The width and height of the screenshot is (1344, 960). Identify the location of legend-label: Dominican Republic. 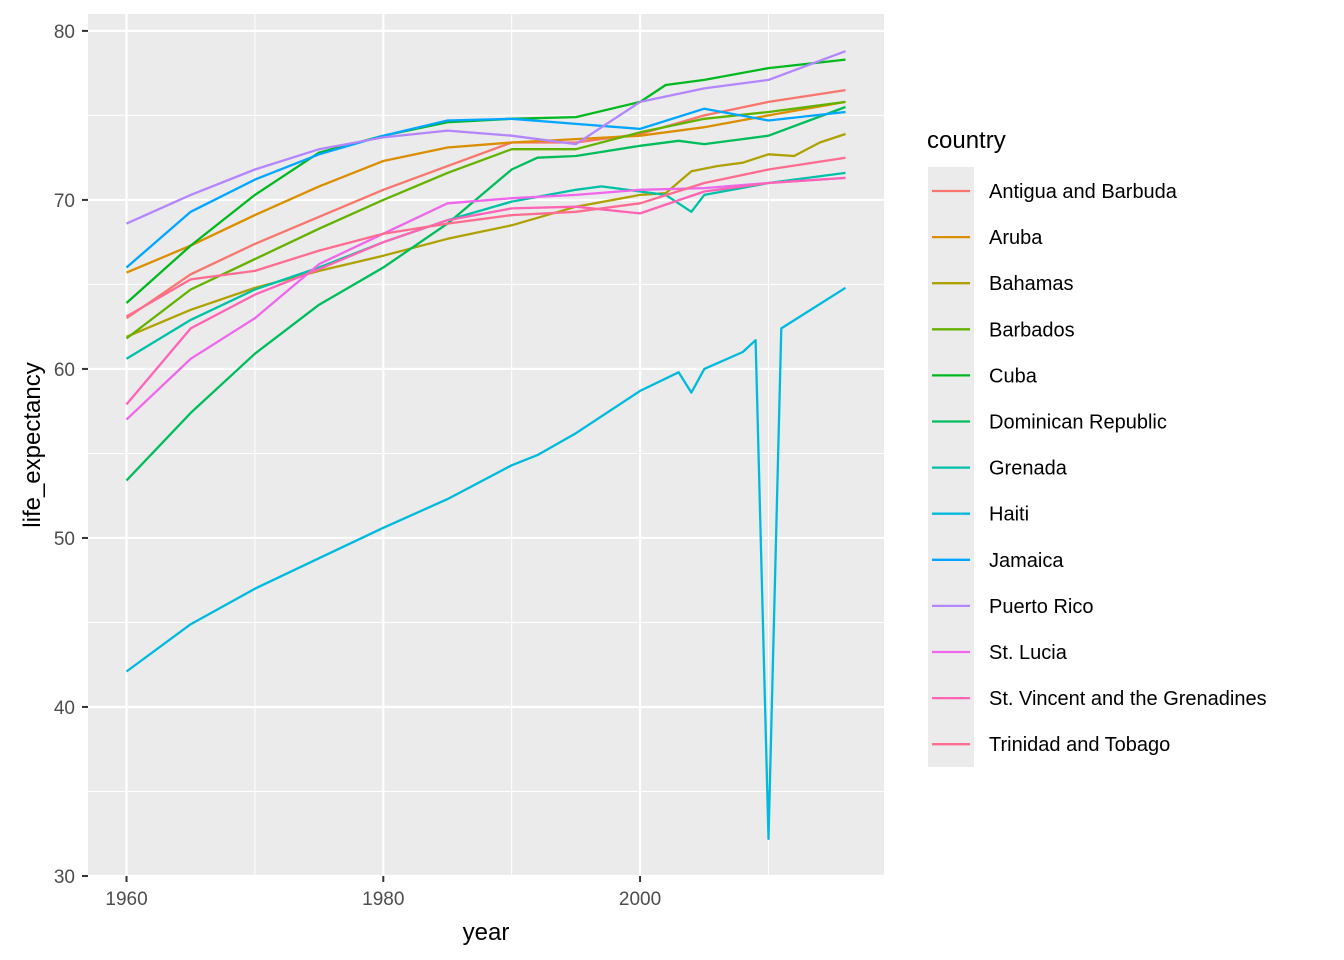
(1078, 423).